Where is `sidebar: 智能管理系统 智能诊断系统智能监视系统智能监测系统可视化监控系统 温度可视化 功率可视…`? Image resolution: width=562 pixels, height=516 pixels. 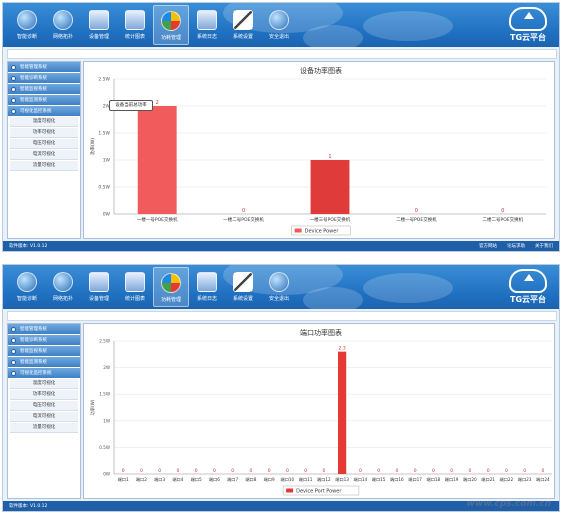 sidebar: 智能管理系统 智能诊断系统智能监视系统智能监测系统可视化监控系统 温度可视化 功率可视… is located at coordinates (44, 411).